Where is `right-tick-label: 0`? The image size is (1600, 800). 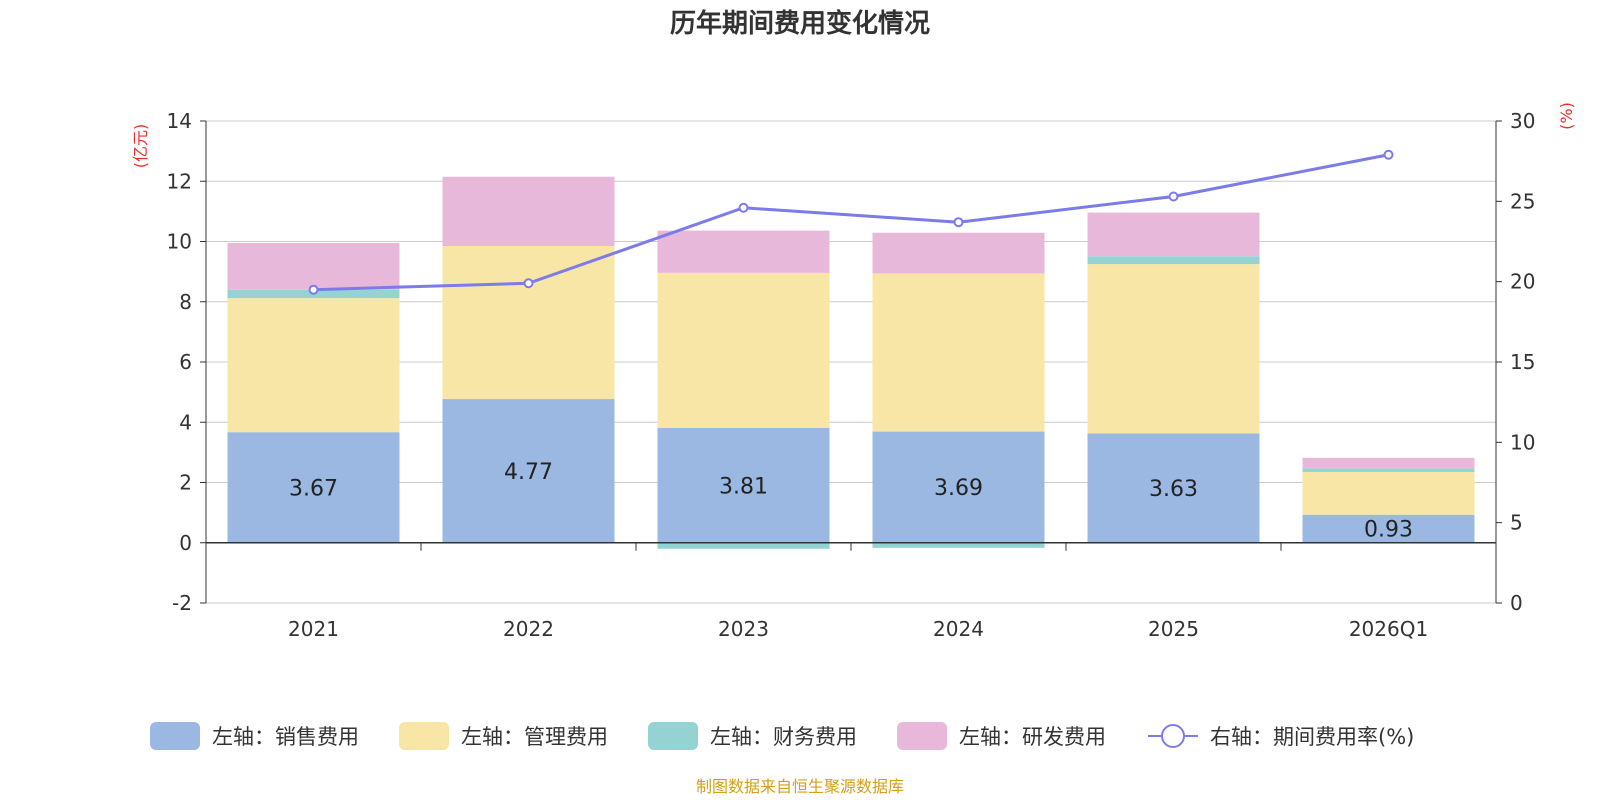 right-tick-label: 0 is located at coordinates (1516, 603).